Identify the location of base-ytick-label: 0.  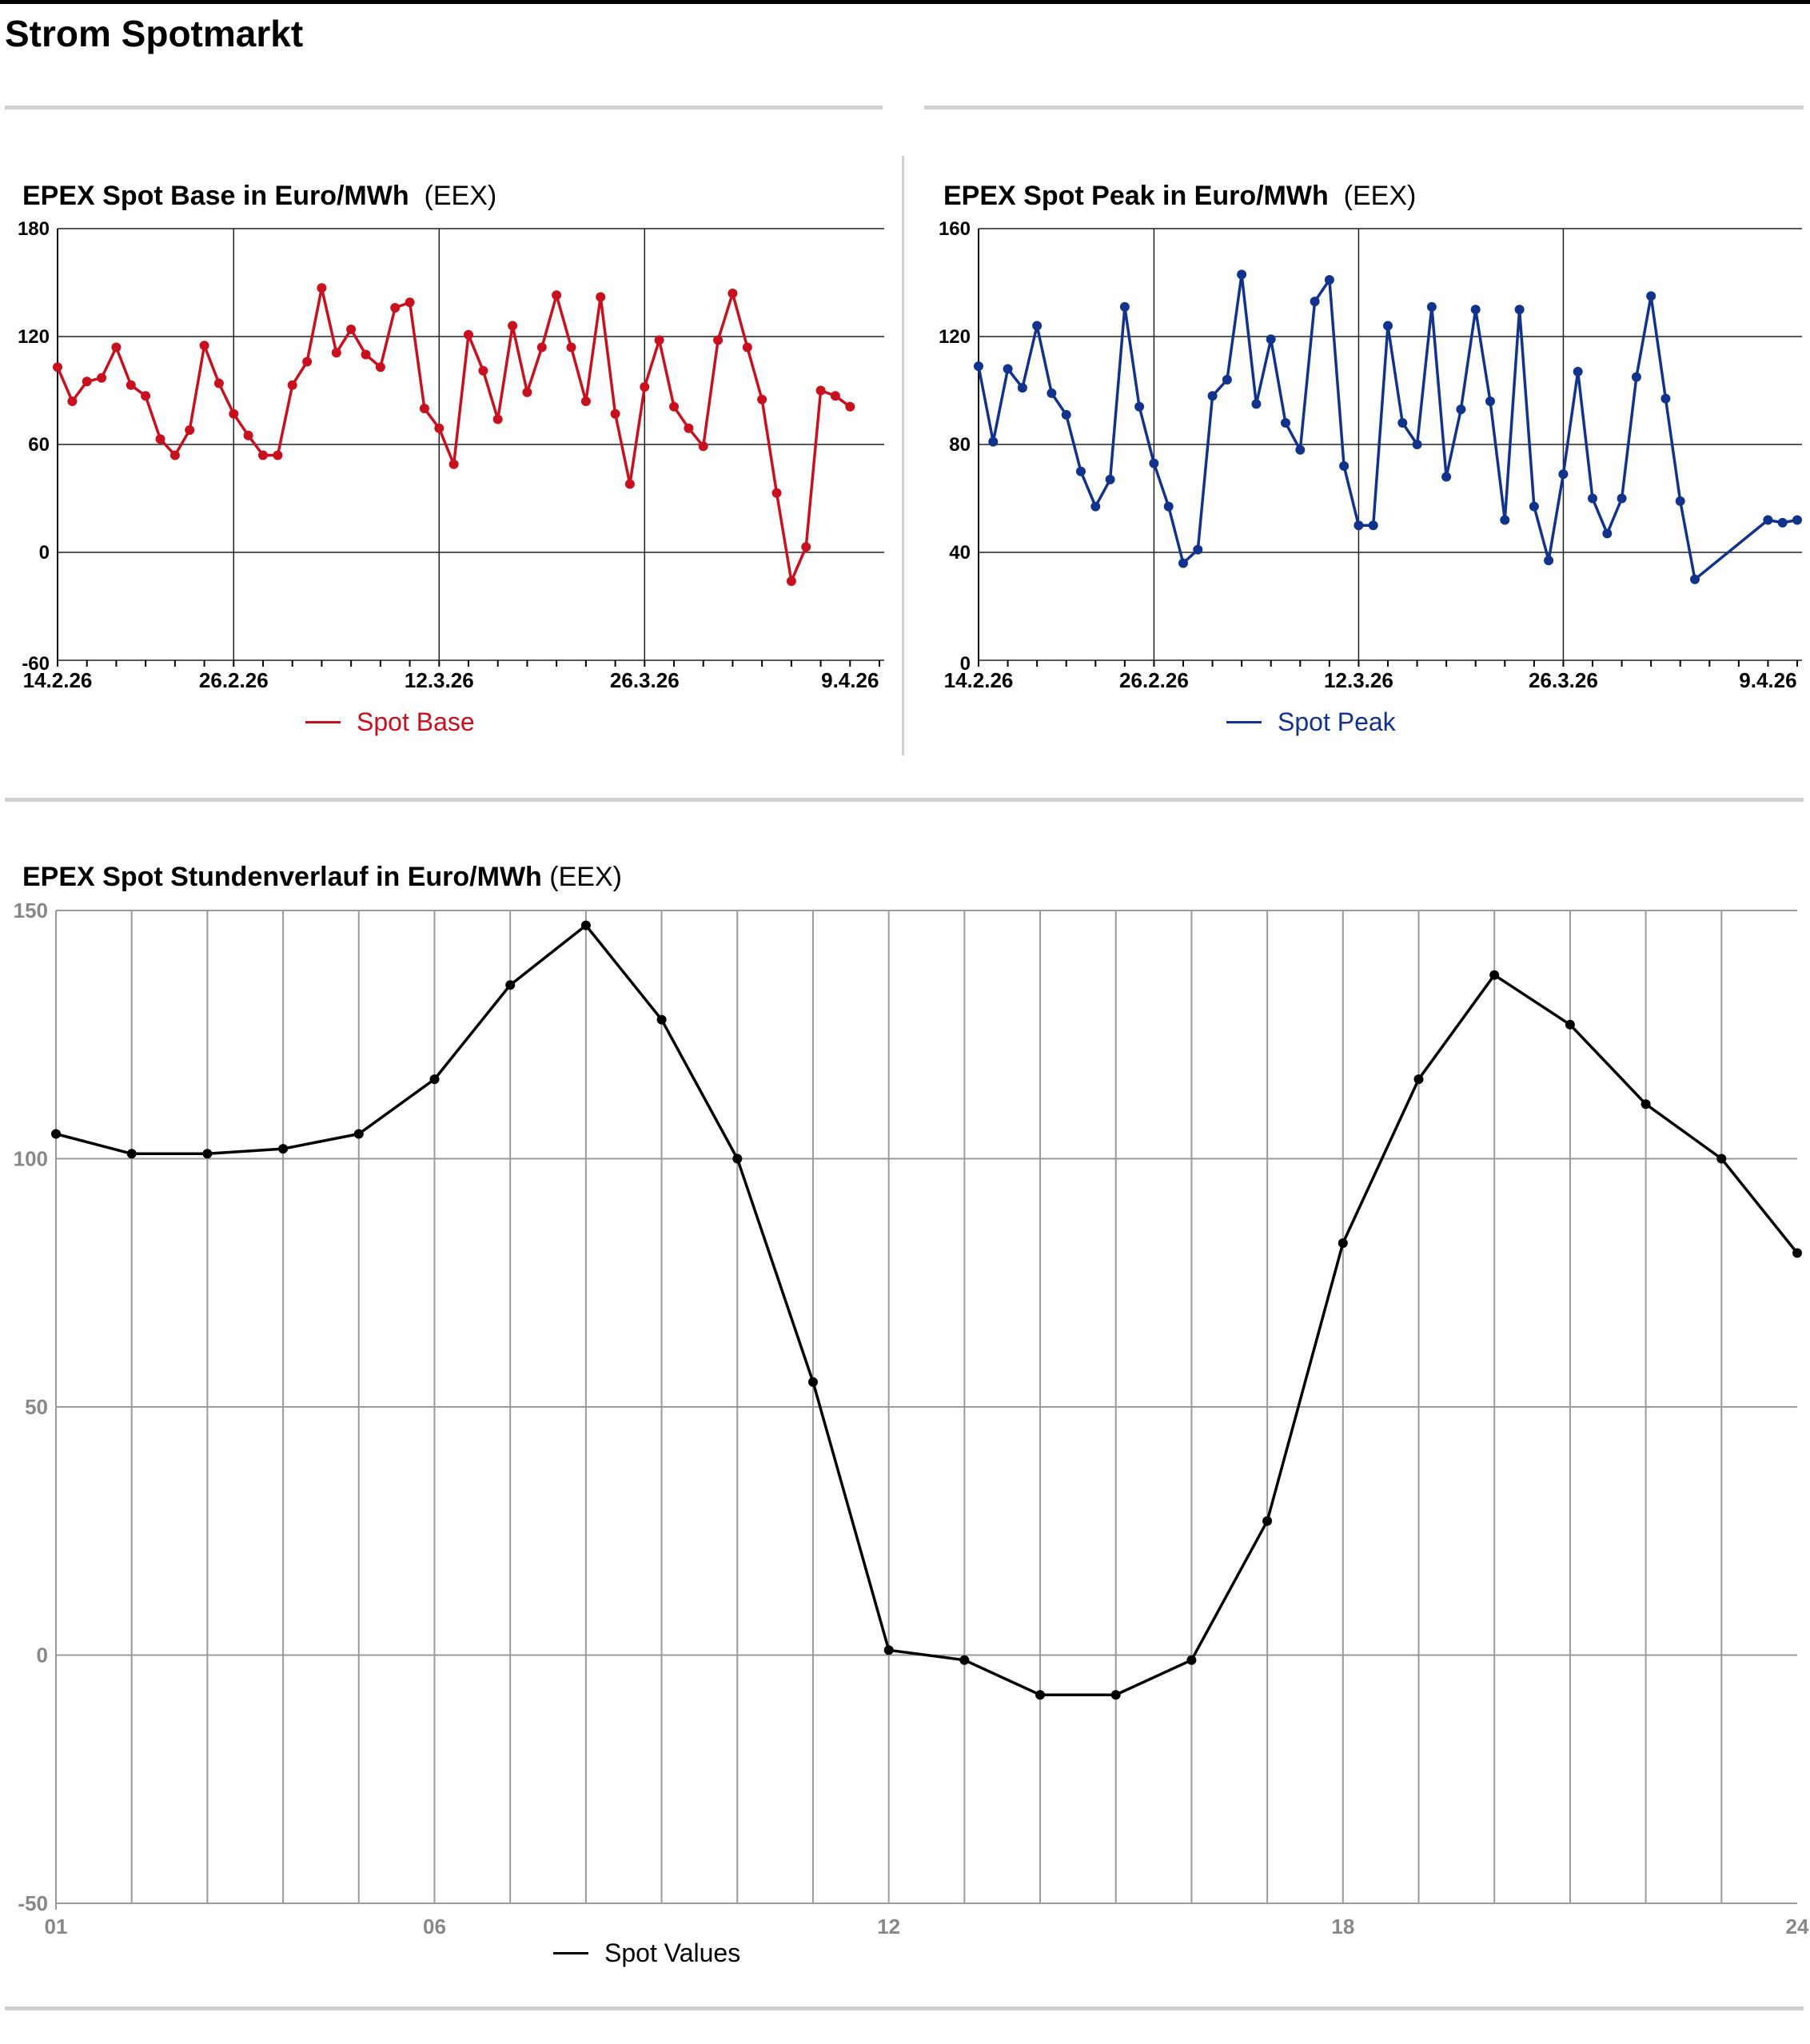
(44, 553).